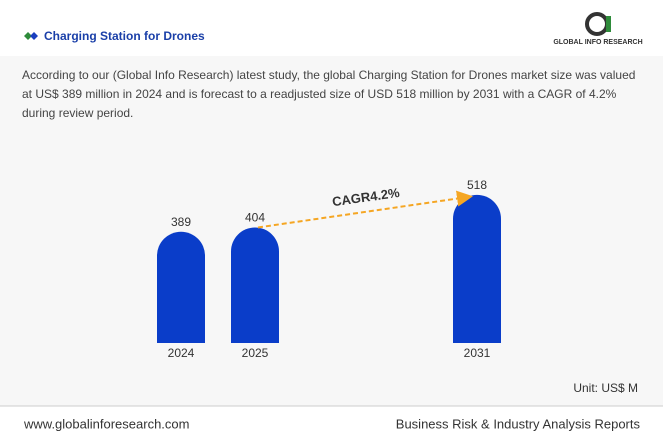  What do you see at coordinates (106, 423) in the screenshot?
I see `footer-website: www.globalinforesearch.com` at bounding box center [106, 423].